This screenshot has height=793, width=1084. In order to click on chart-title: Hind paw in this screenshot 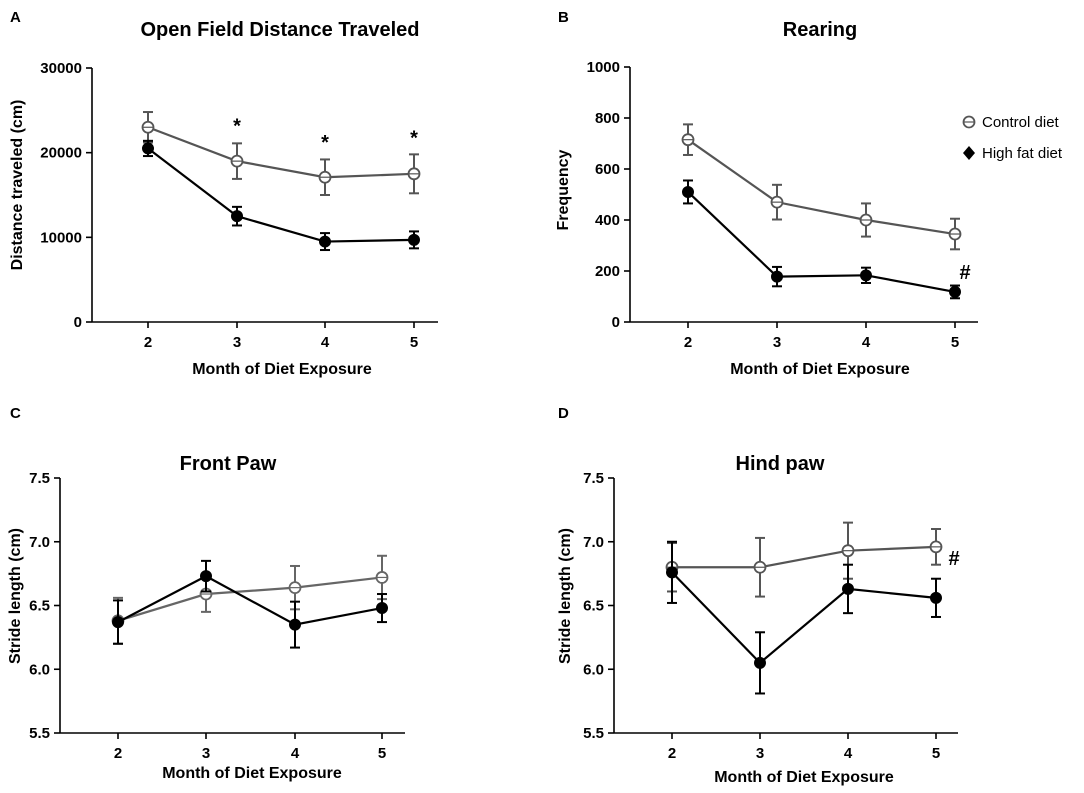, I will do `click(780, 464)`.